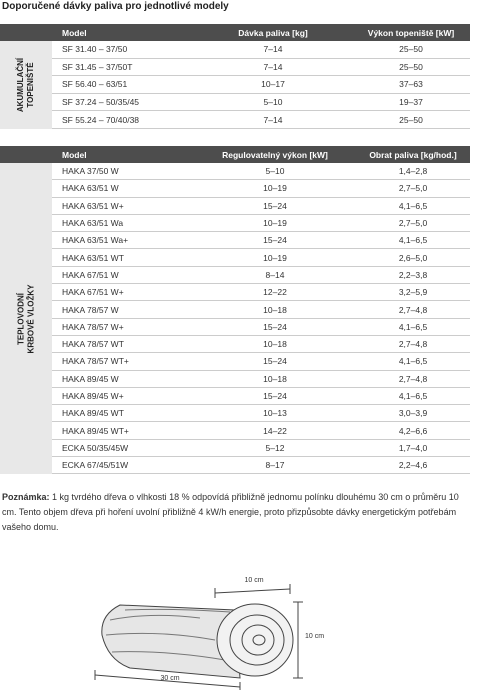 This screenshot has width=480, height=690. What do you see at coordinates (413, 465) in the screenshot?
I see `table-cell: 2,2–4,6` at bounding box center [413, 465].